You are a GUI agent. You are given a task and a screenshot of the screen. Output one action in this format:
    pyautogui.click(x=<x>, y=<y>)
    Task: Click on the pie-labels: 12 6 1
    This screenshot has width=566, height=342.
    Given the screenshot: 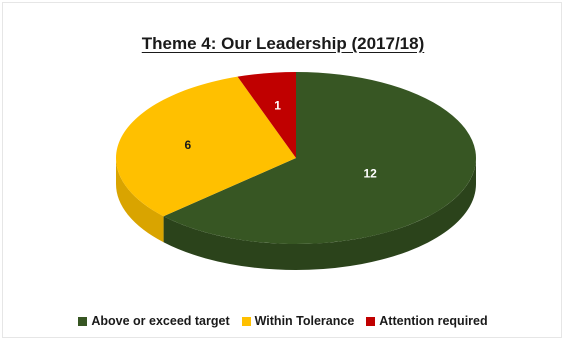 What is the action you would take?
    pyautogui.click(x=280, y=139)
    